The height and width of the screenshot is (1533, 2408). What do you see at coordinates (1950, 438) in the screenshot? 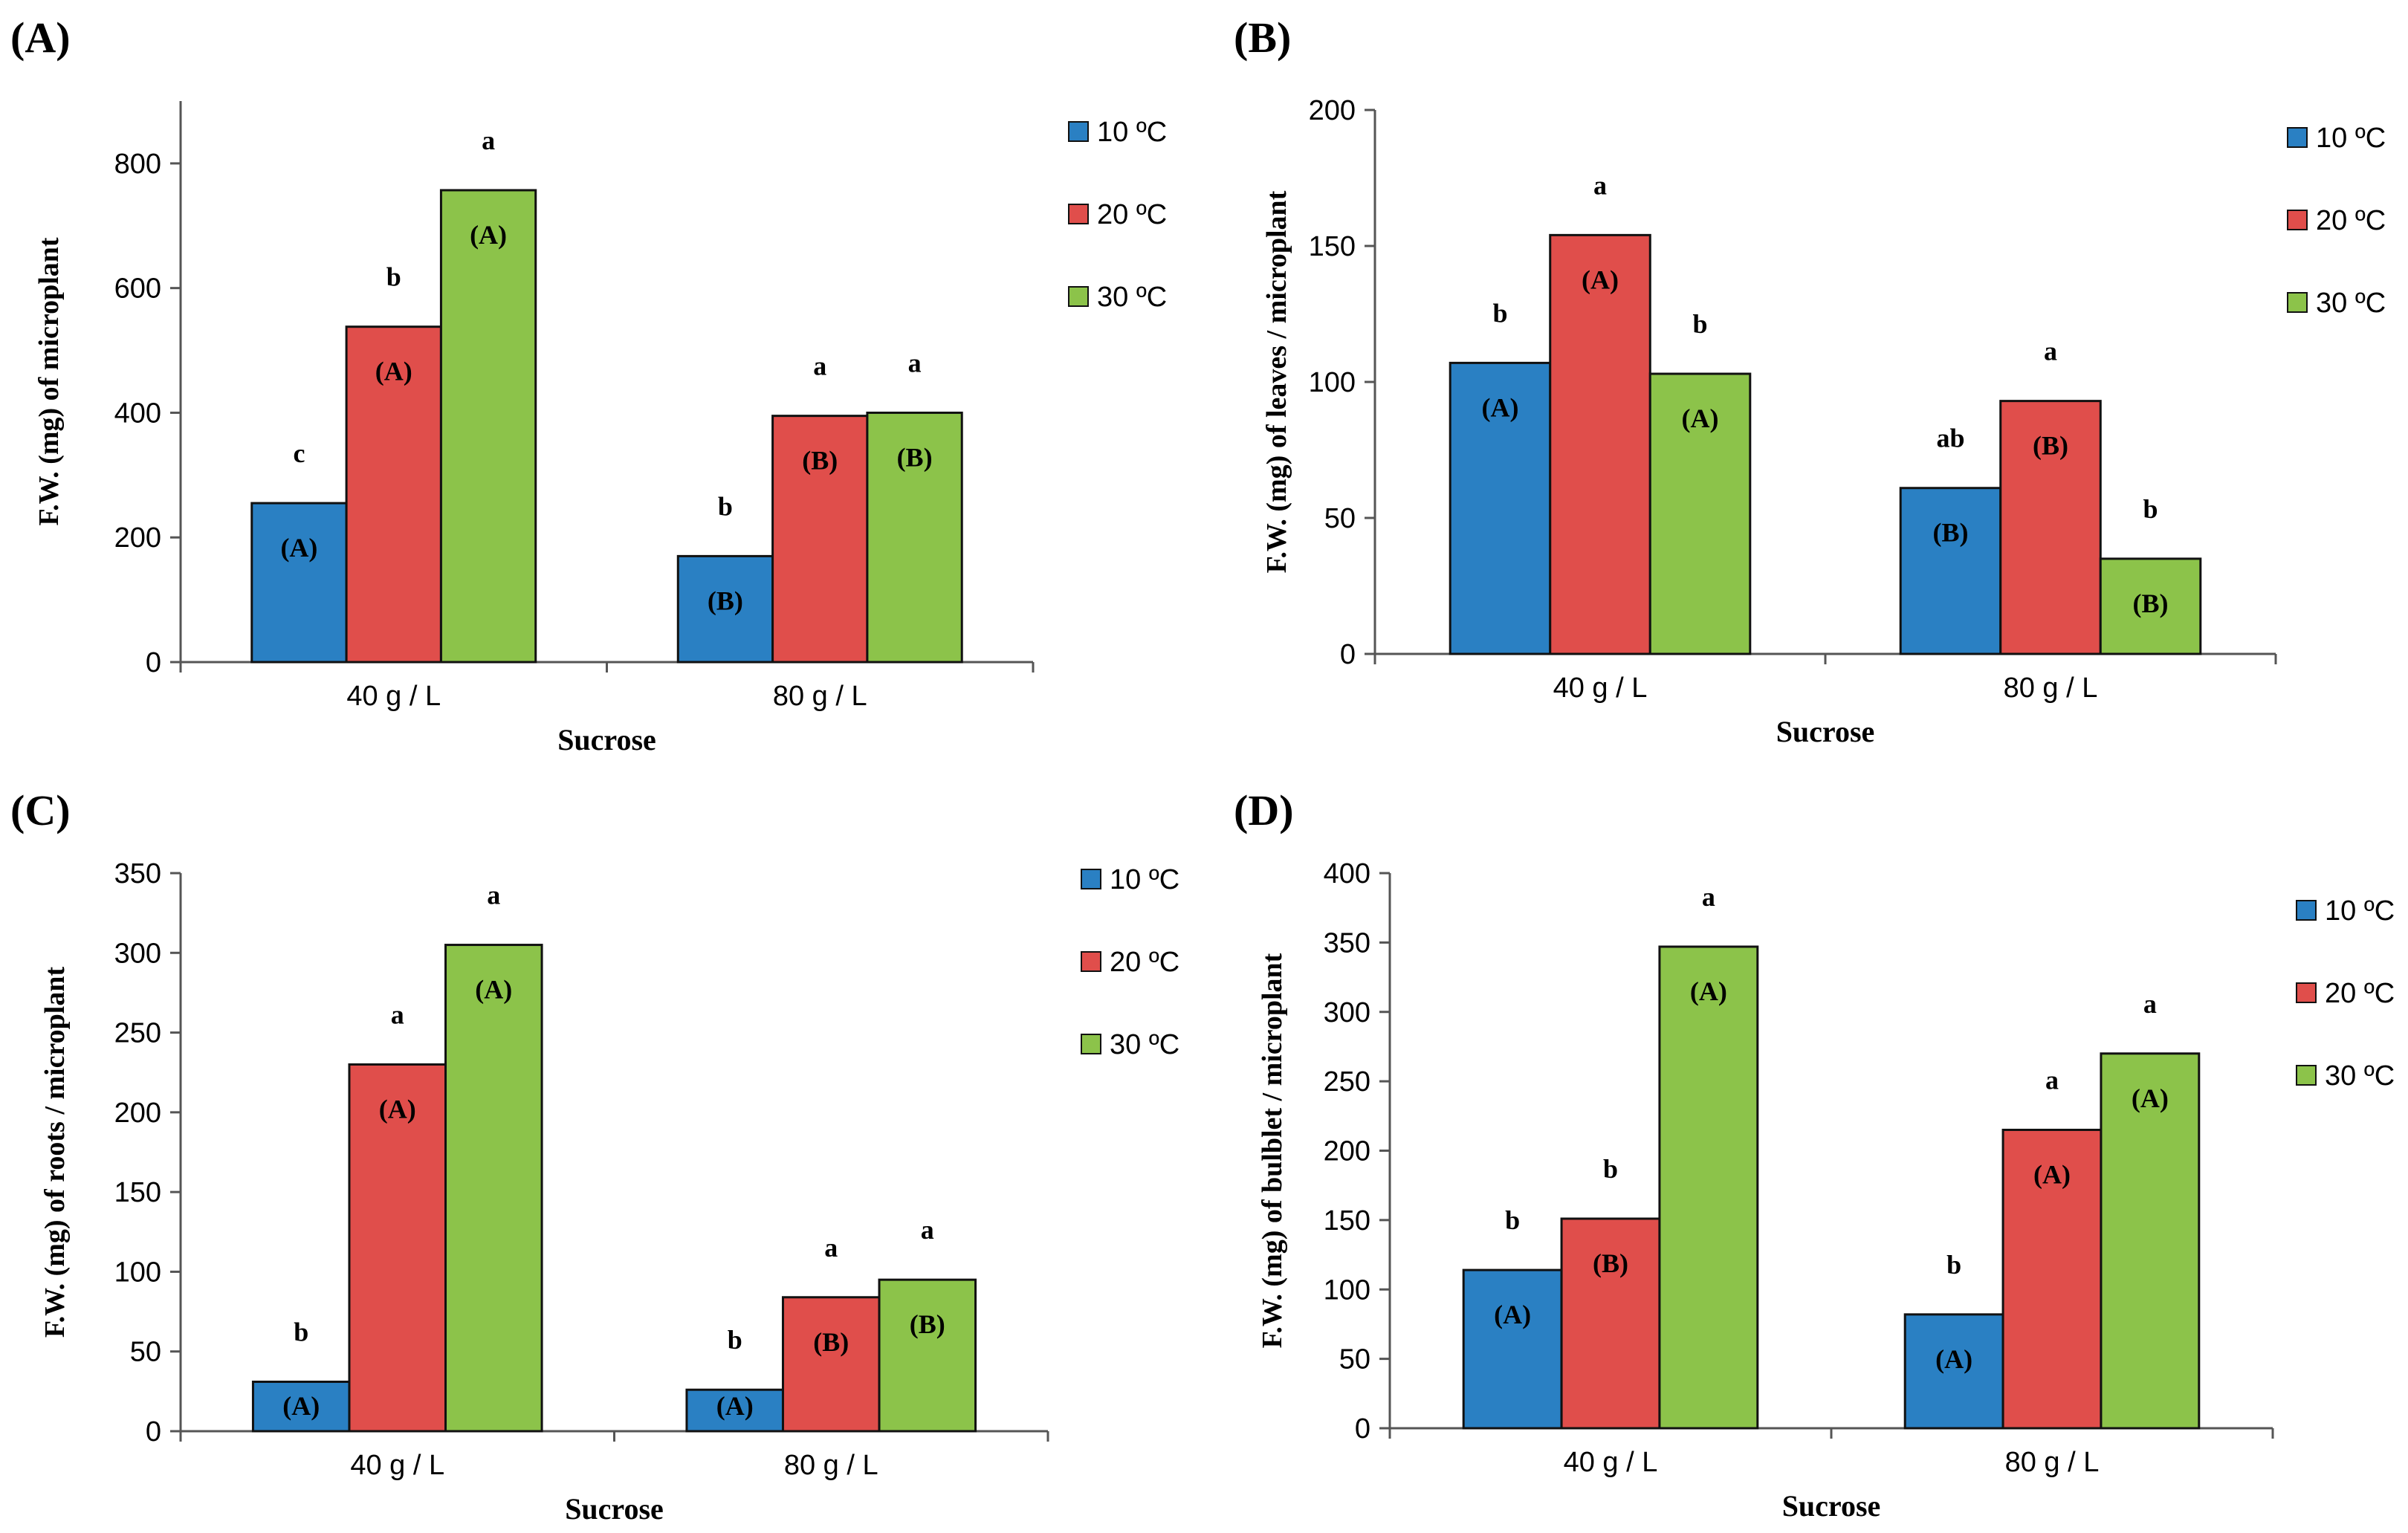
I see `significance-letter: ab` at bounding box center [1950, 438].